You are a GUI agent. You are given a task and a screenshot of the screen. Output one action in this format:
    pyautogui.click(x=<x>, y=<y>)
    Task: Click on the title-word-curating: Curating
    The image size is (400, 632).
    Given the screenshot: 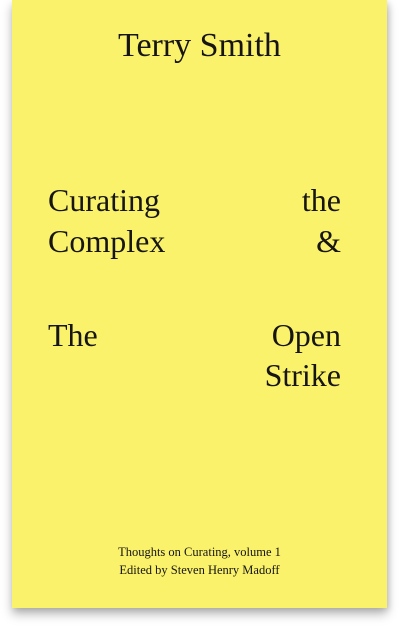 What is the action you would take?
    pyautogui.click(x=104, y=200)
    